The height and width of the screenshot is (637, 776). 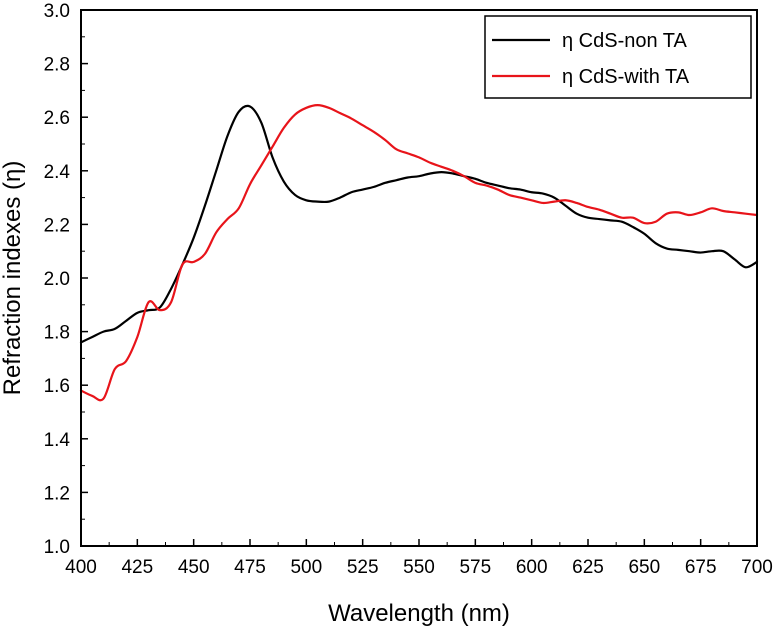 What do you see at coordinates (57, 172) in the screenshot?
I see `y-tick-label: 2.4` at bounding box center [57, 172].